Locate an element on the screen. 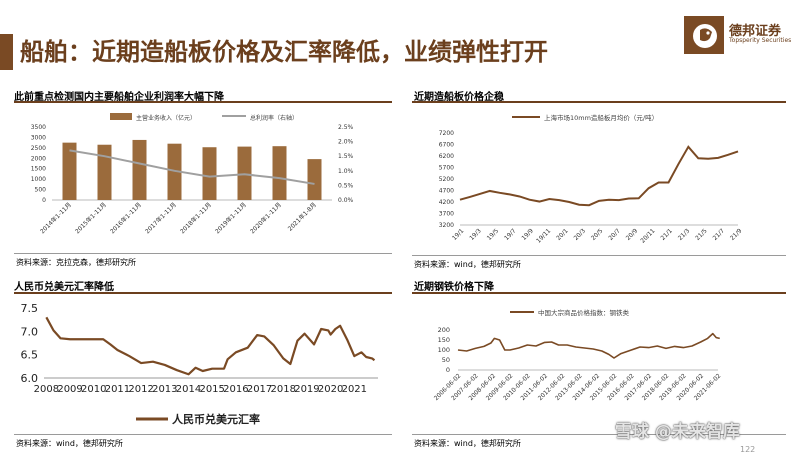 The image size is (800, 454). title-accent-bar is located at coordinates (6, 52).